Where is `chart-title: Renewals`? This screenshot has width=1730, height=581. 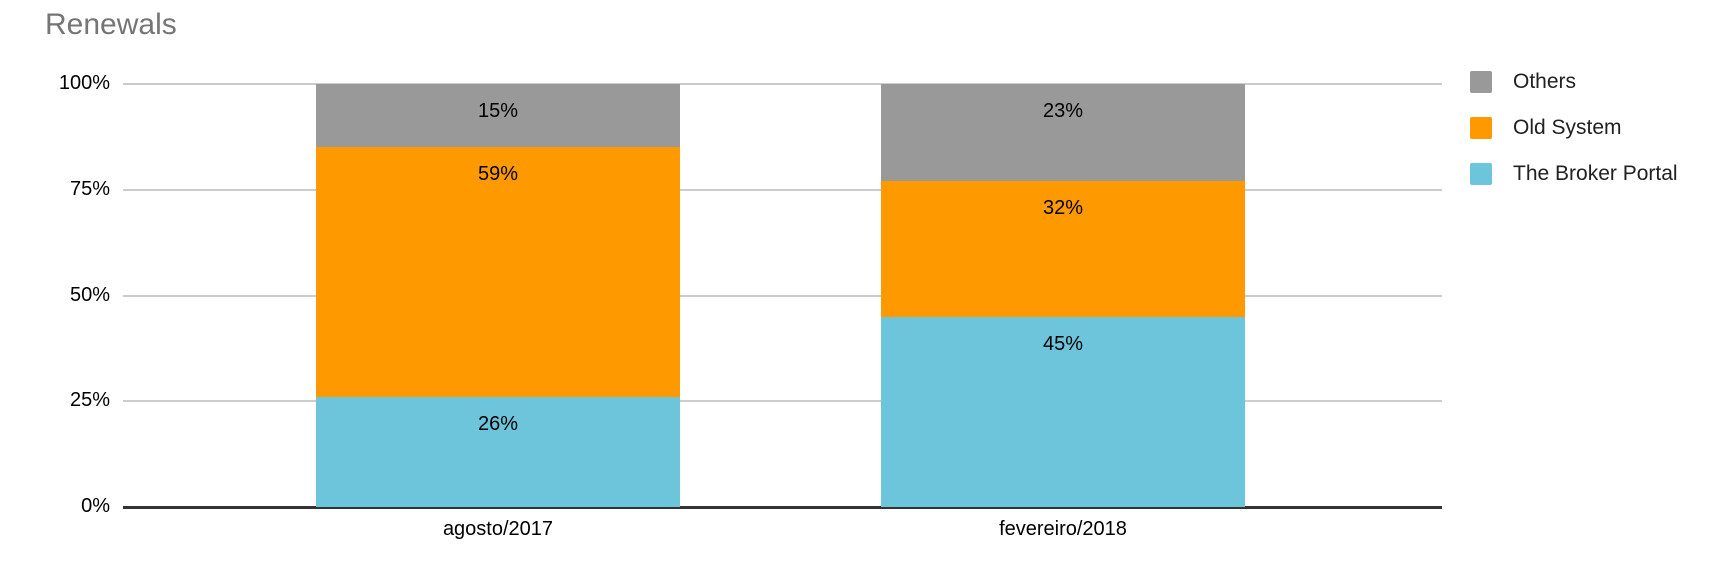
chart-title: Renewals is located at coordinates (111, 24).